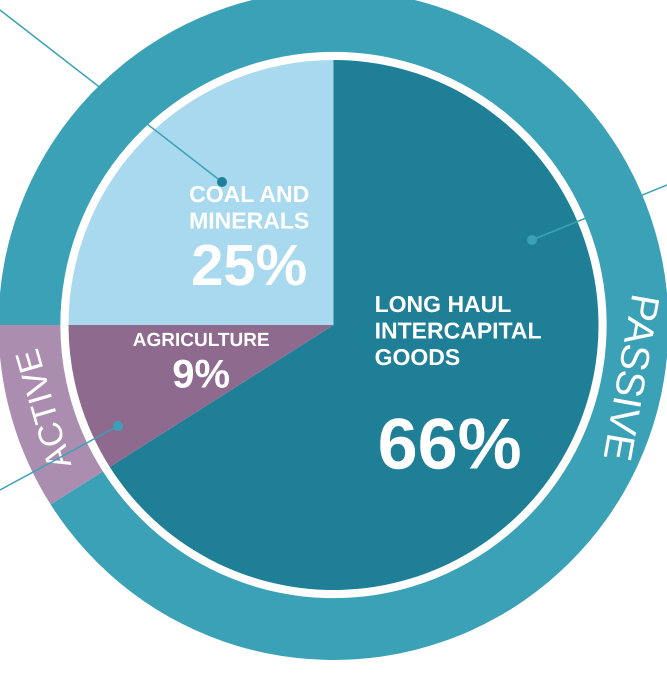 The width and height of the screenshot is (667, 675). Describe the element at coordinates (201, 374) in the screenshot. I see `data-label: 9%` at that location.